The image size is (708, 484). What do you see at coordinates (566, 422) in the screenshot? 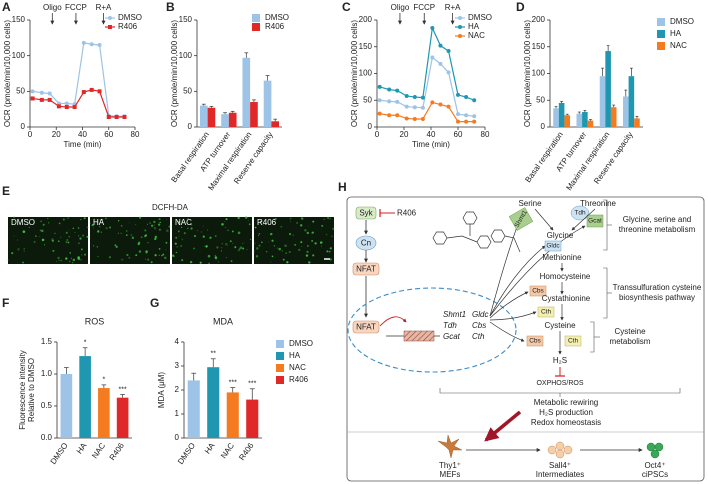
I see `outcome: Redox homeostasis` at bounding box center [566, 422].